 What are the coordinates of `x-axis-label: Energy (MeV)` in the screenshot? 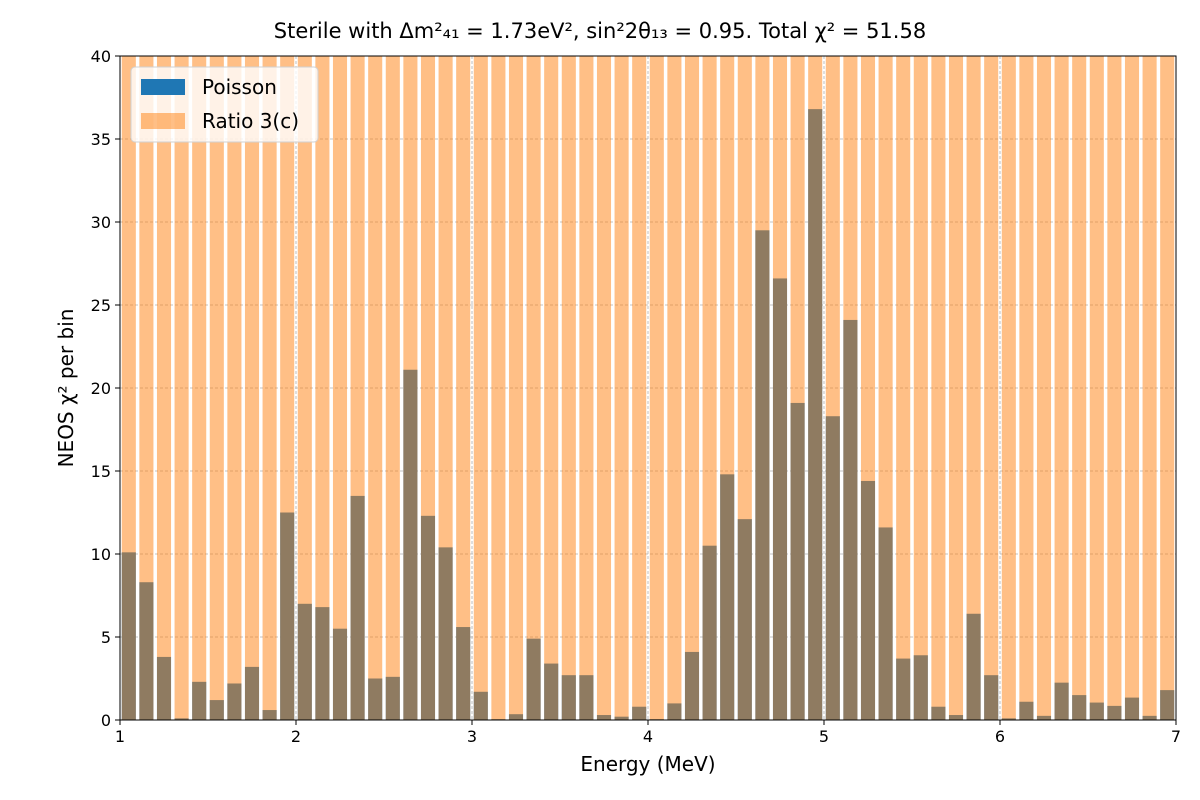 It's located at (647, 764).